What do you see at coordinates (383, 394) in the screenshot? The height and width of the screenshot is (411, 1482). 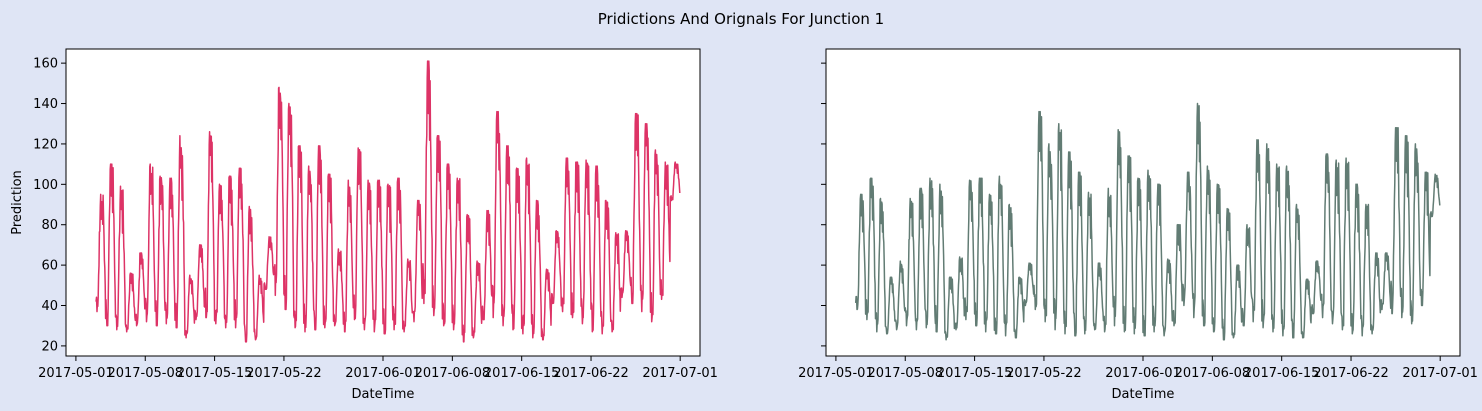 I see `x-axis-label-left: DateTime` at bounding box center [383, 394].